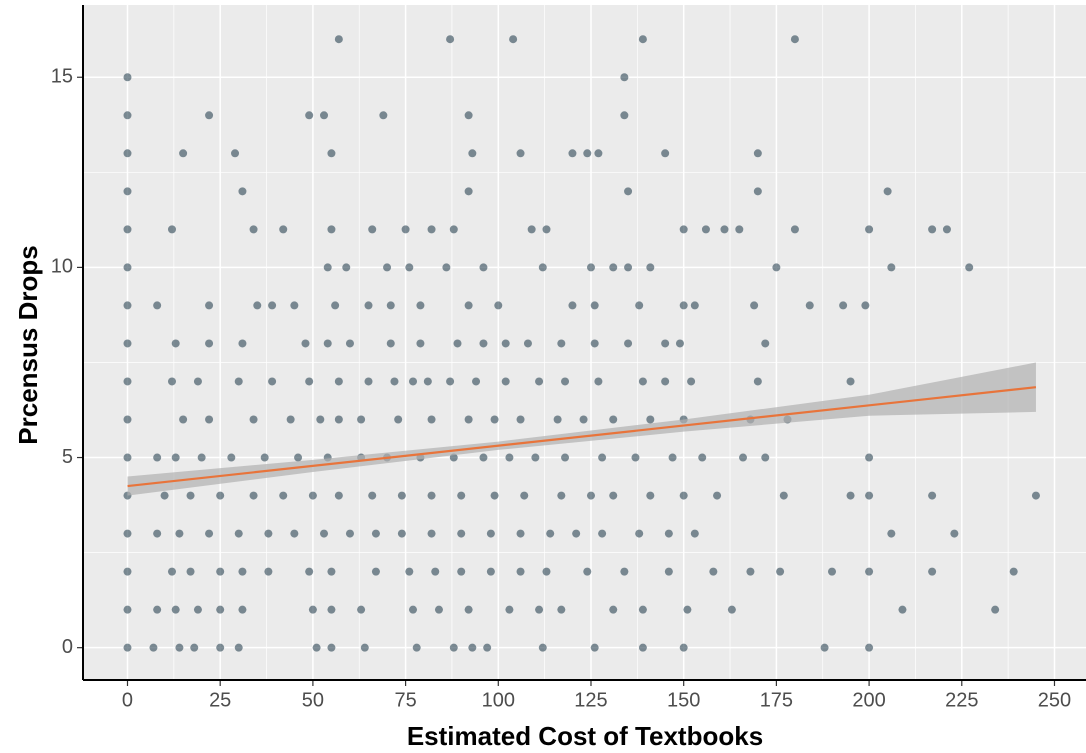 Image resolution: width=1086 pixels, height=753 pixels. What do you see at coordinates (590, 700) in the screenshot?
I see `x-tick-label: 125` at bounding box center [590, 700].